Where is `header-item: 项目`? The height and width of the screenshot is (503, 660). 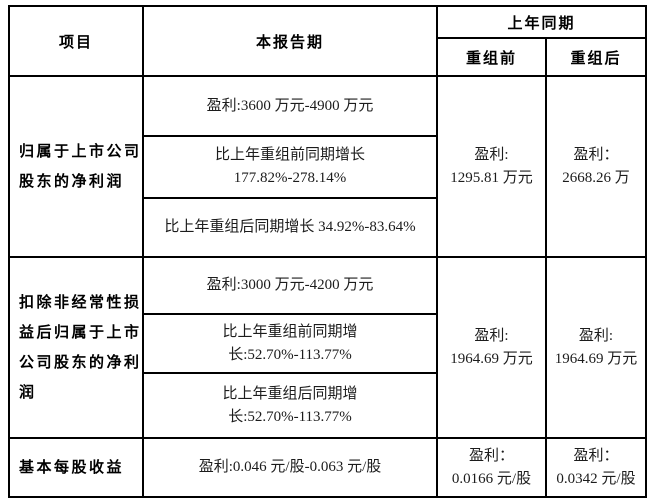 header-item: 项目 is located at coordinates (76, 41).